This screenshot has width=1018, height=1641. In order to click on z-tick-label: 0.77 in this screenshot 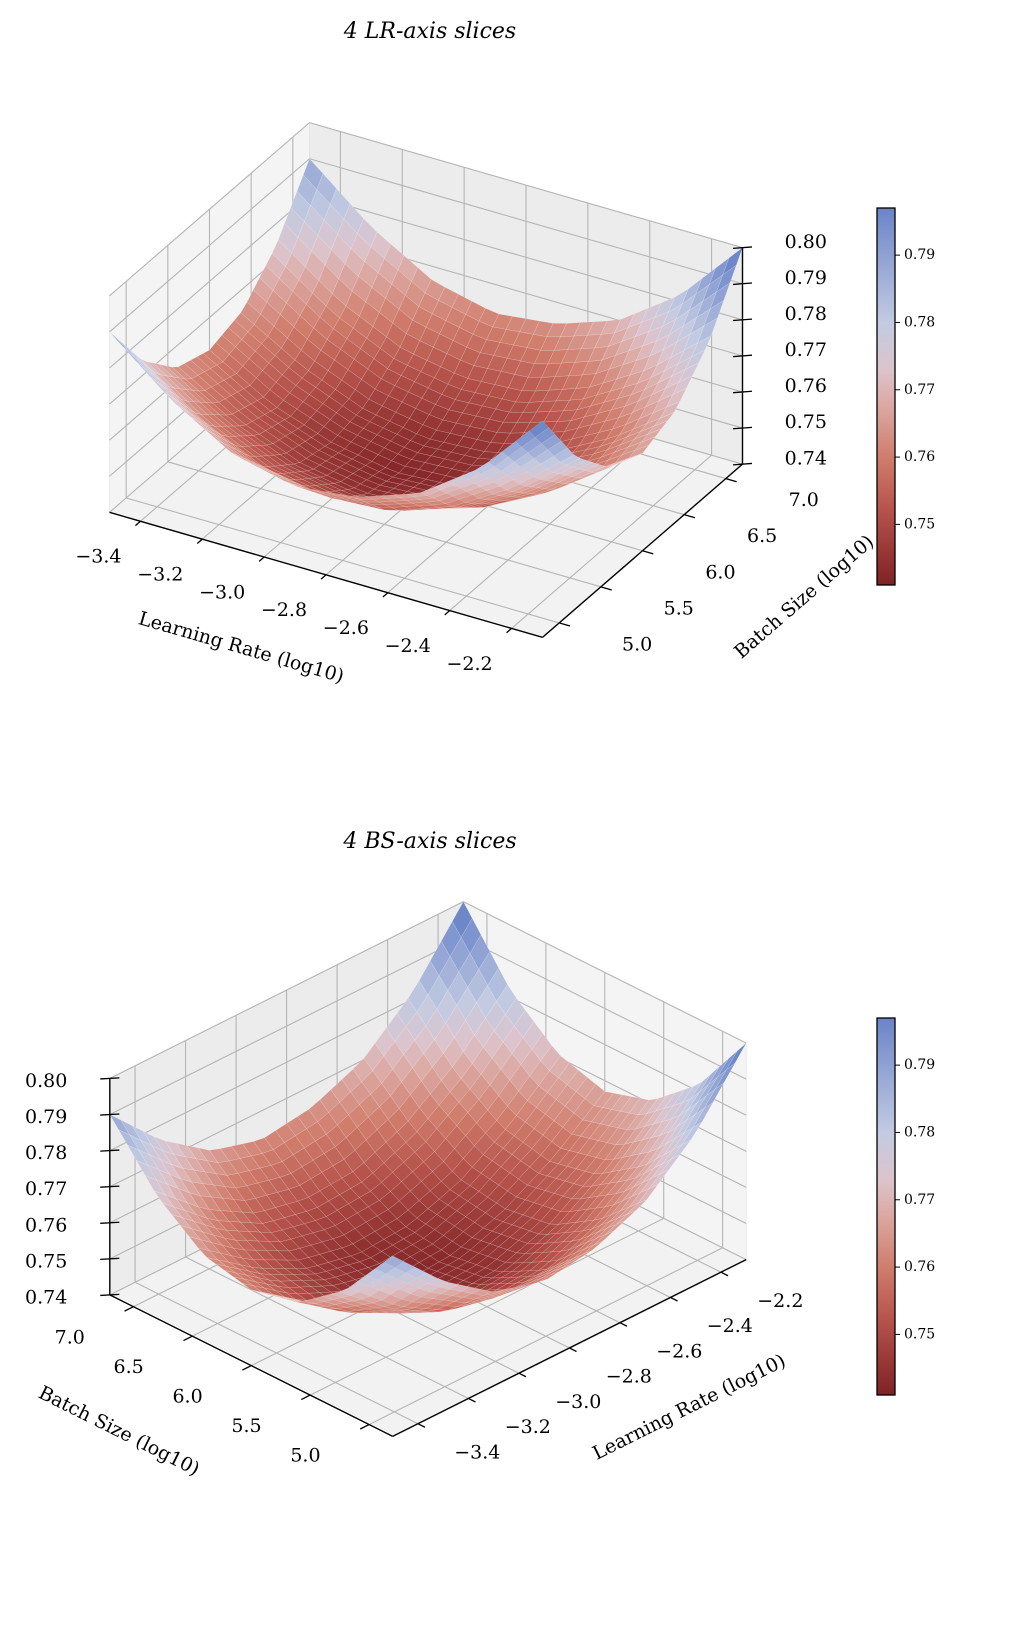, I will do `click(46, 1189)`.